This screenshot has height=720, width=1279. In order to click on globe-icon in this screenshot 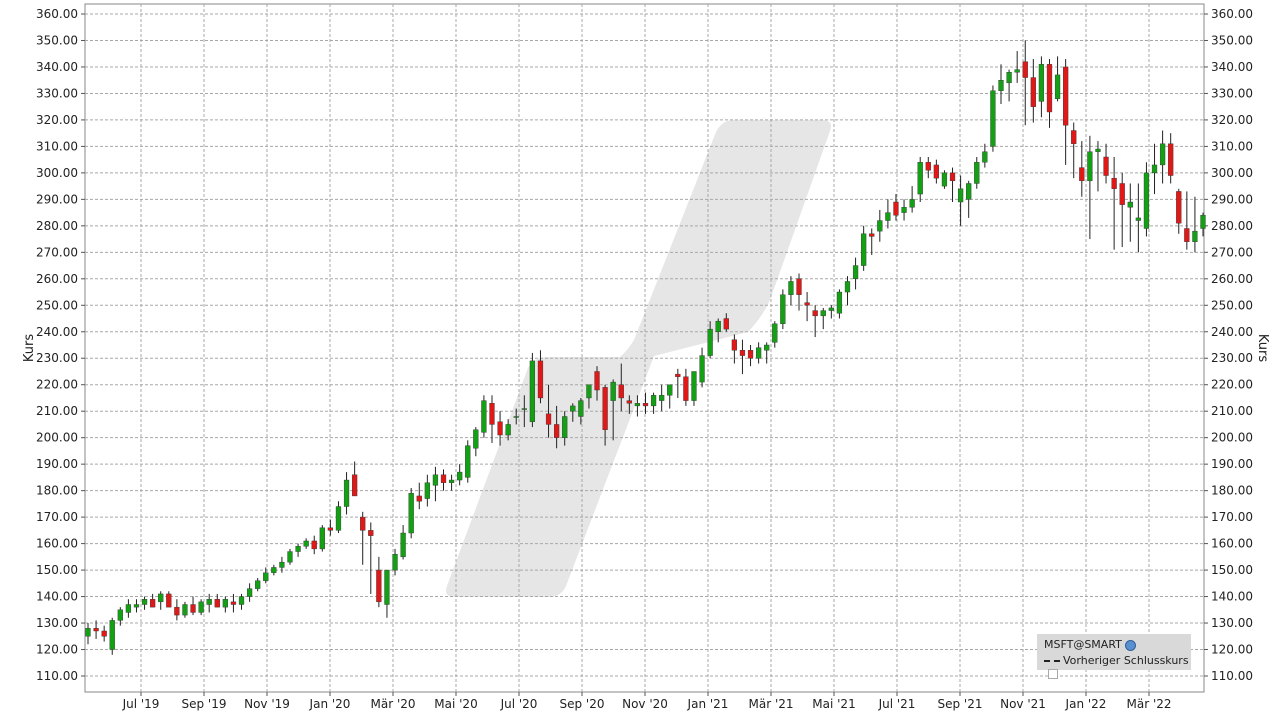, I will do `click(1130, 645)`.